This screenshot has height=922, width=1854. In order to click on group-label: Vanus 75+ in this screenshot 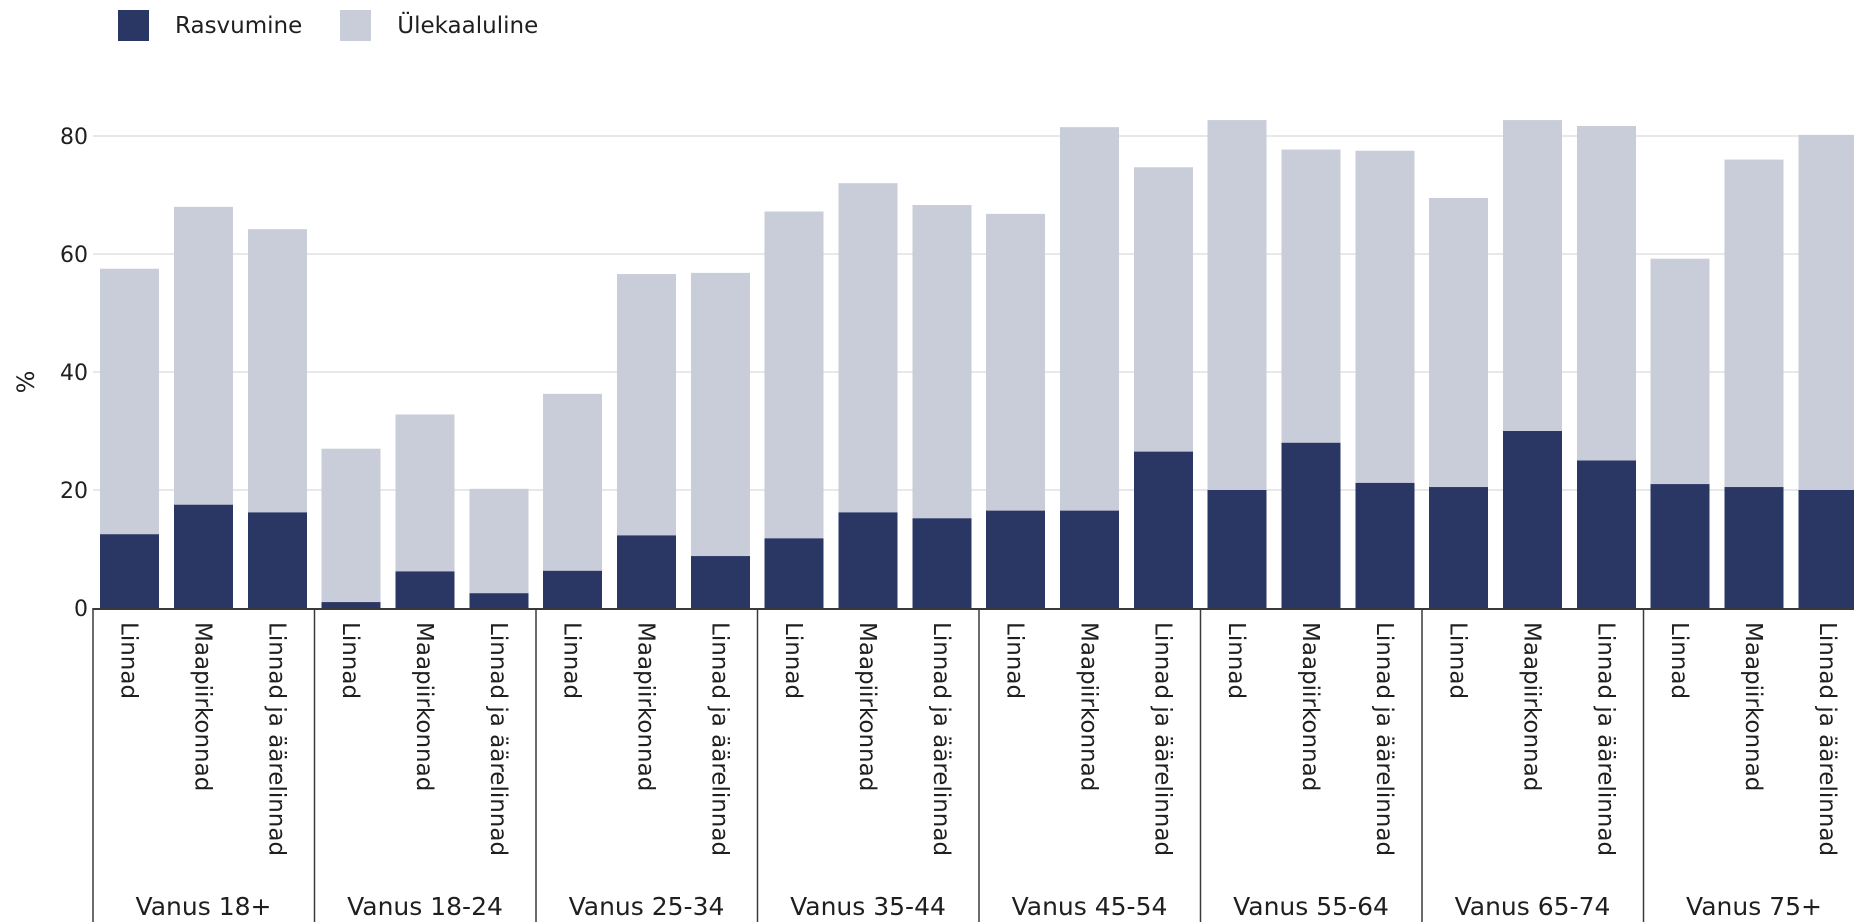, I will do `click(1754, 906)`.